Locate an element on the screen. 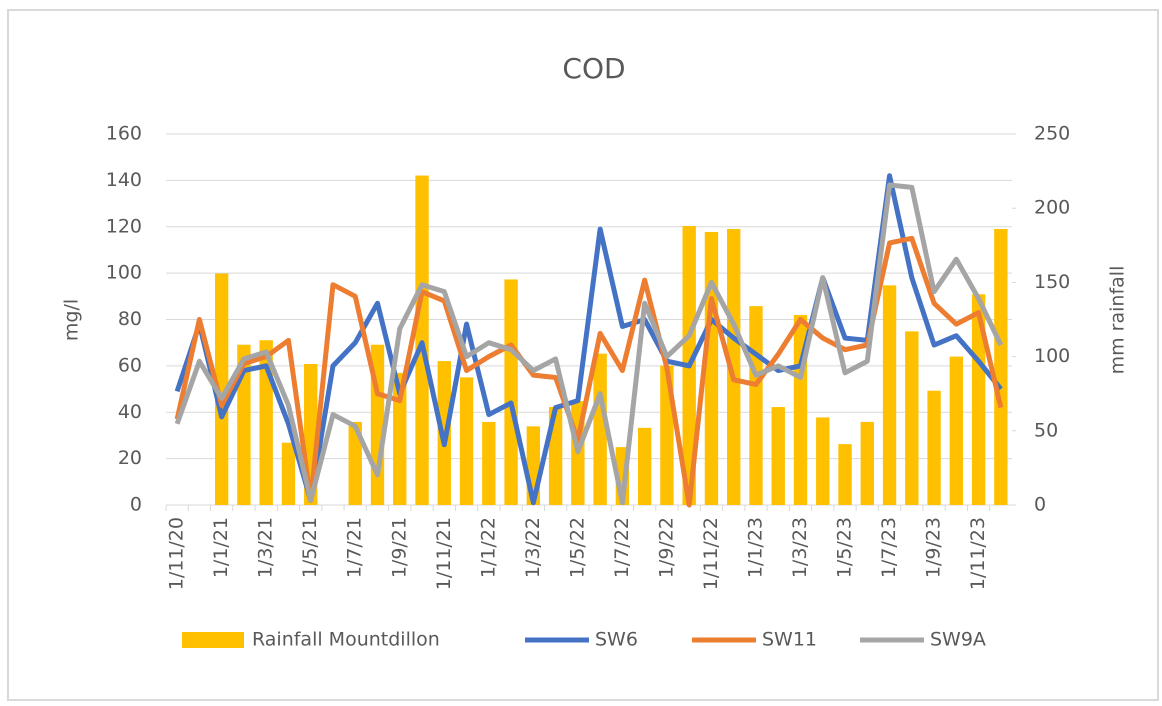 This screenshot has width=1162, height=706. x-tick-label: 1/9/23 is located at coordinates (934, 547).